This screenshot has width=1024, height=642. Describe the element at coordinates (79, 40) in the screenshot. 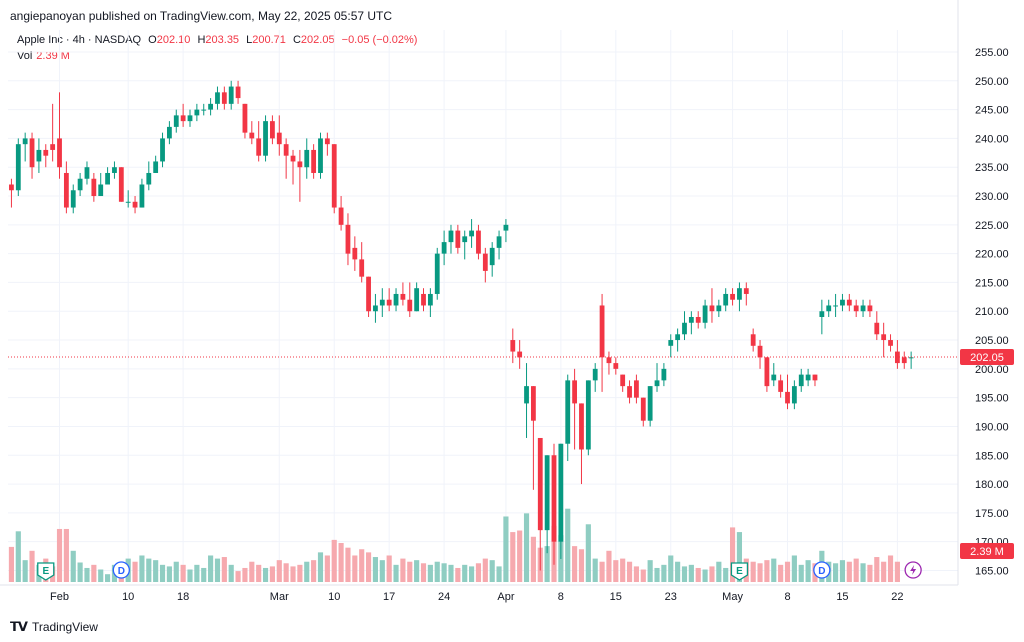

I see `symbol-name: Apple Inc · 4h · NASDAQ` at that location.